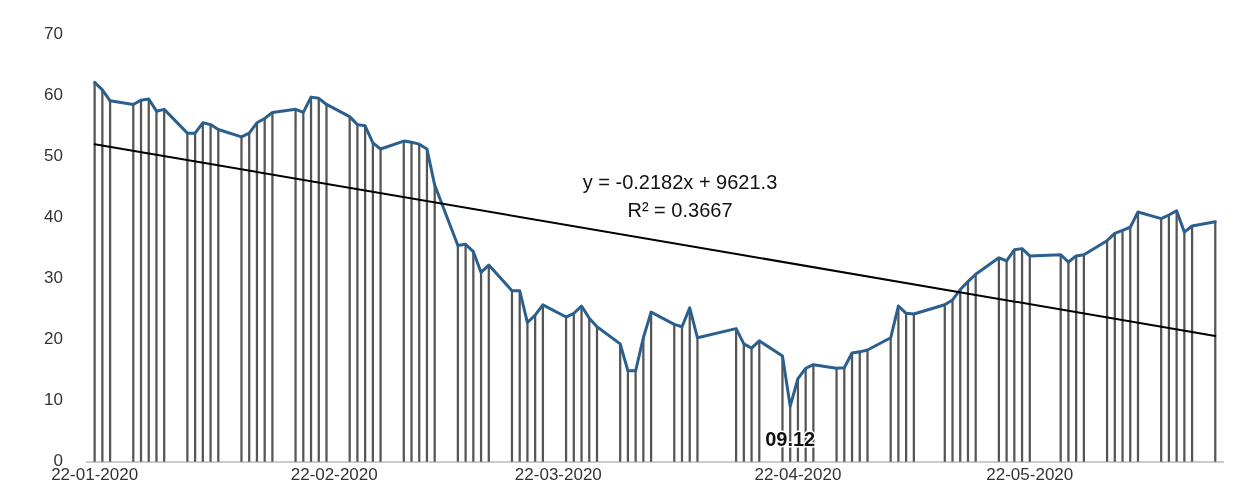 This screenshot has width=1241, height=496. I want to click on y-tick-label: 10, so click(53, 400).